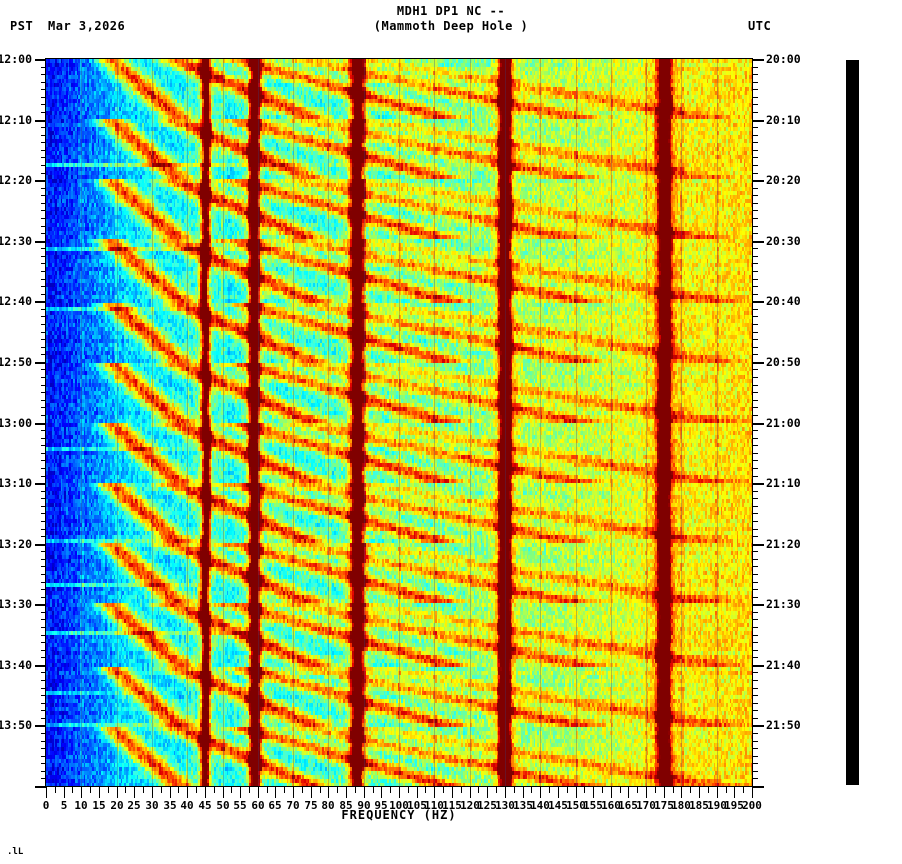 Image resolution: width=902 pixels, height=864 pixels. Describe the element at coordinates (752, 422) in the screenshot. I see `plot-border-right` at that location.